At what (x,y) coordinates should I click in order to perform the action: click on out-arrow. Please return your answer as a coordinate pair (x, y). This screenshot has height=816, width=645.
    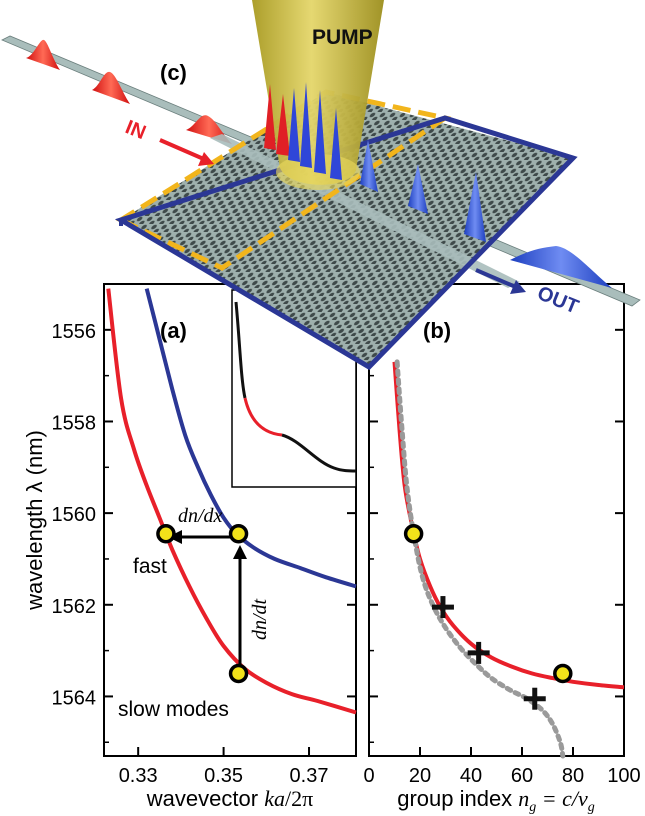
    Looking at the image, I should click on (497, 279).